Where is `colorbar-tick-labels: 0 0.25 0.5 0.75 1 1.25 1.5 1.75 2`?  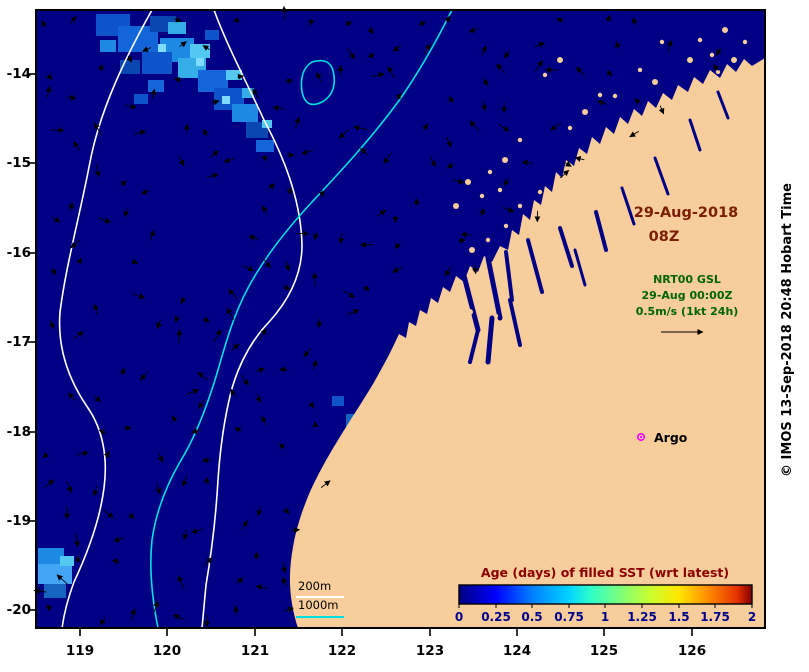
colorbar-tick-labels: 0 0.25 0.5 0.75 1 1.25 1.5 1.75 2 is located at coordinates (605, 617).